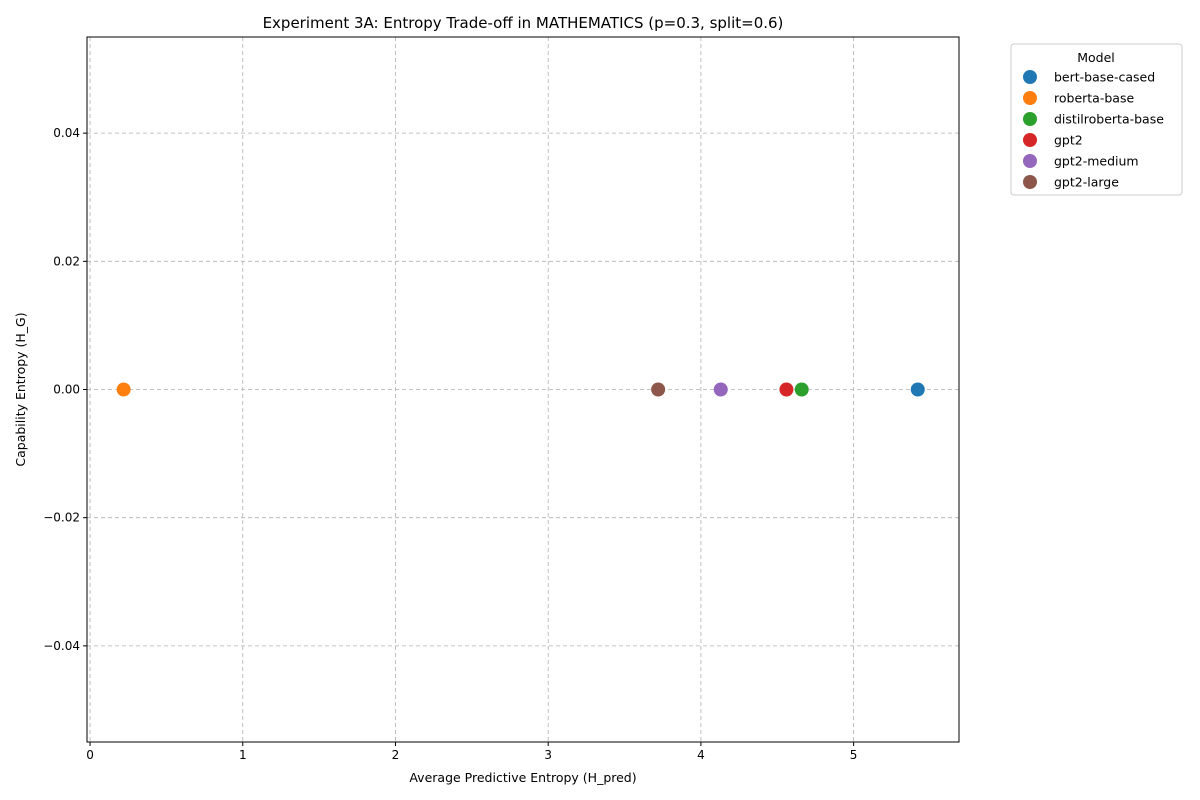 This screenshot has width=1200, height=800. What do you see at coordinates (1109, 119) in the screenshot?
I see `legend-label-distilroberta-base: distilroberta-base` at bounding box center [1109, 119].